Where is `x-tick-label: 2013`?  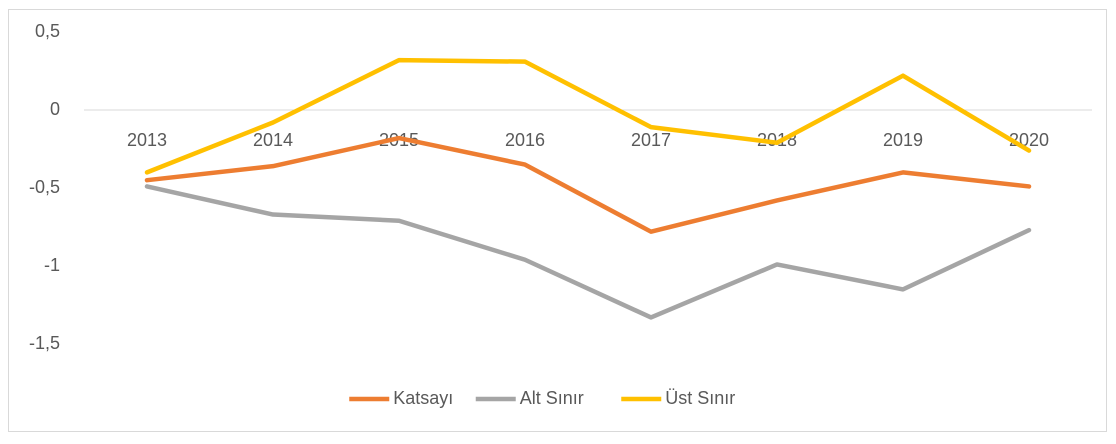
x-tick-label: 2013 is located at coordinates (147, 140).